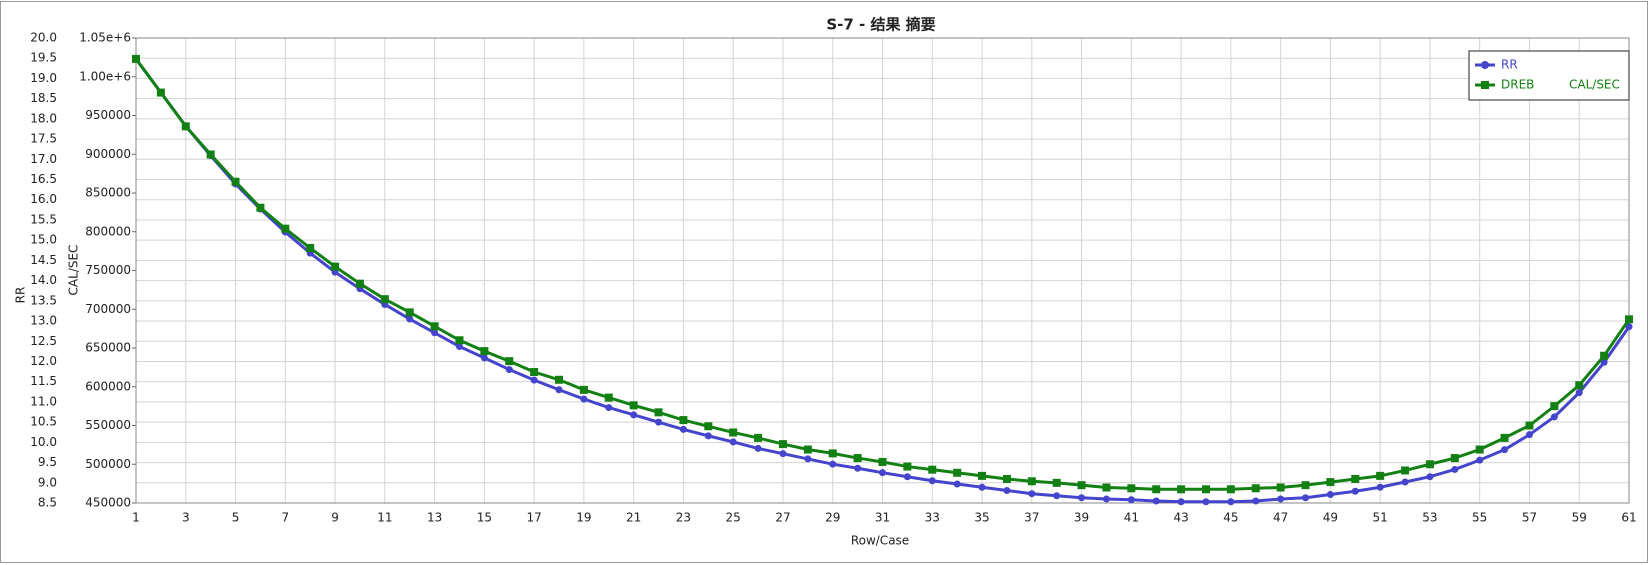 The width and height of the screenshot is (1648, 565). What do you see at coordinates (108, 115) in the screenshot?
I see `y2-tick-label: 950000` at bounding box center [108, 115].